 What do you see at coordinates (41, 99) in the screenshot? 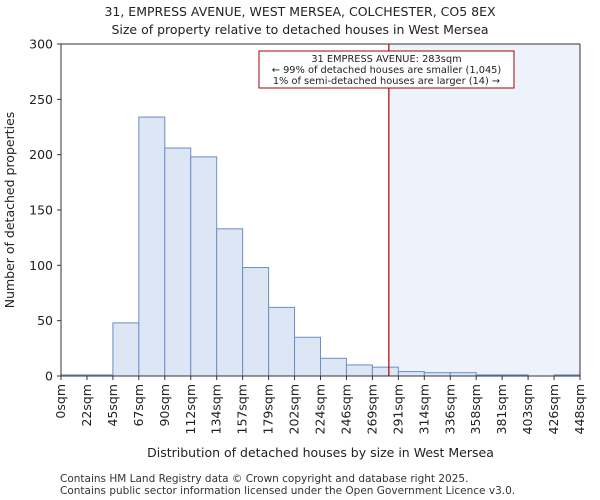
I see `y-tick-label-250: 250` at bounding box center [41, 99].